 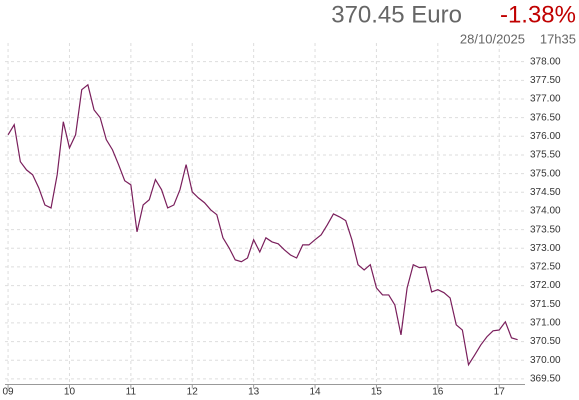 I want to click on price-title: 370.45 Euro, so click(x=396, y=14).